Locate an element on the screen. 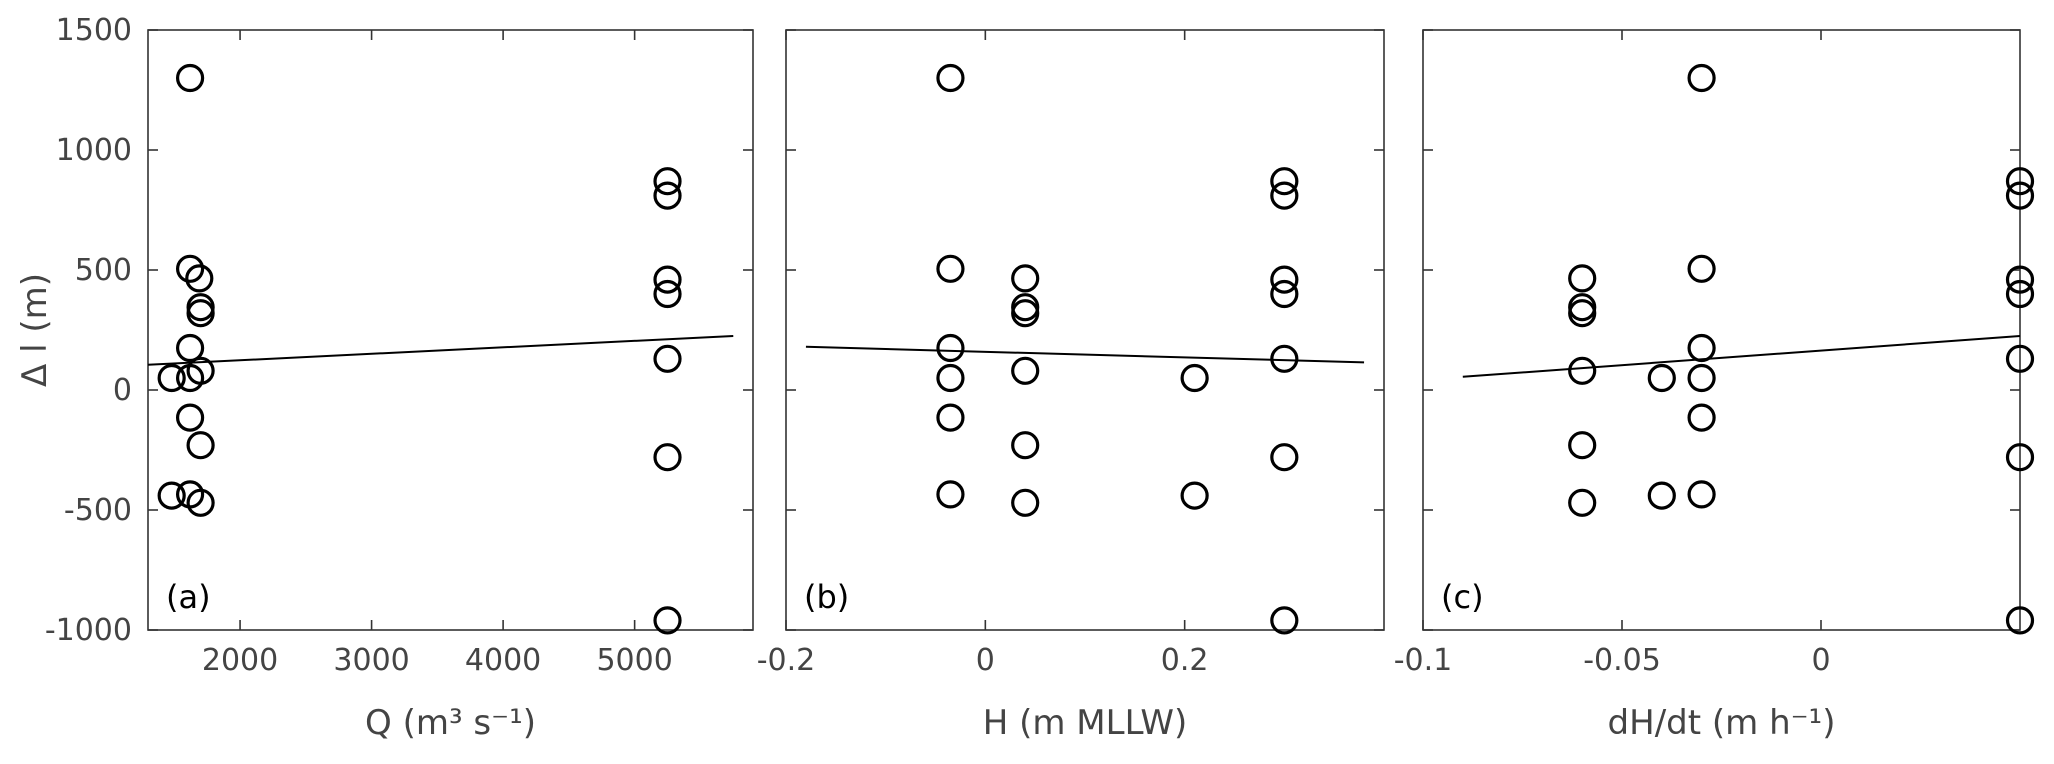 The image size is (2054, 764). y-axis-label: Δ l (m) is located at coordinates (35, 330).